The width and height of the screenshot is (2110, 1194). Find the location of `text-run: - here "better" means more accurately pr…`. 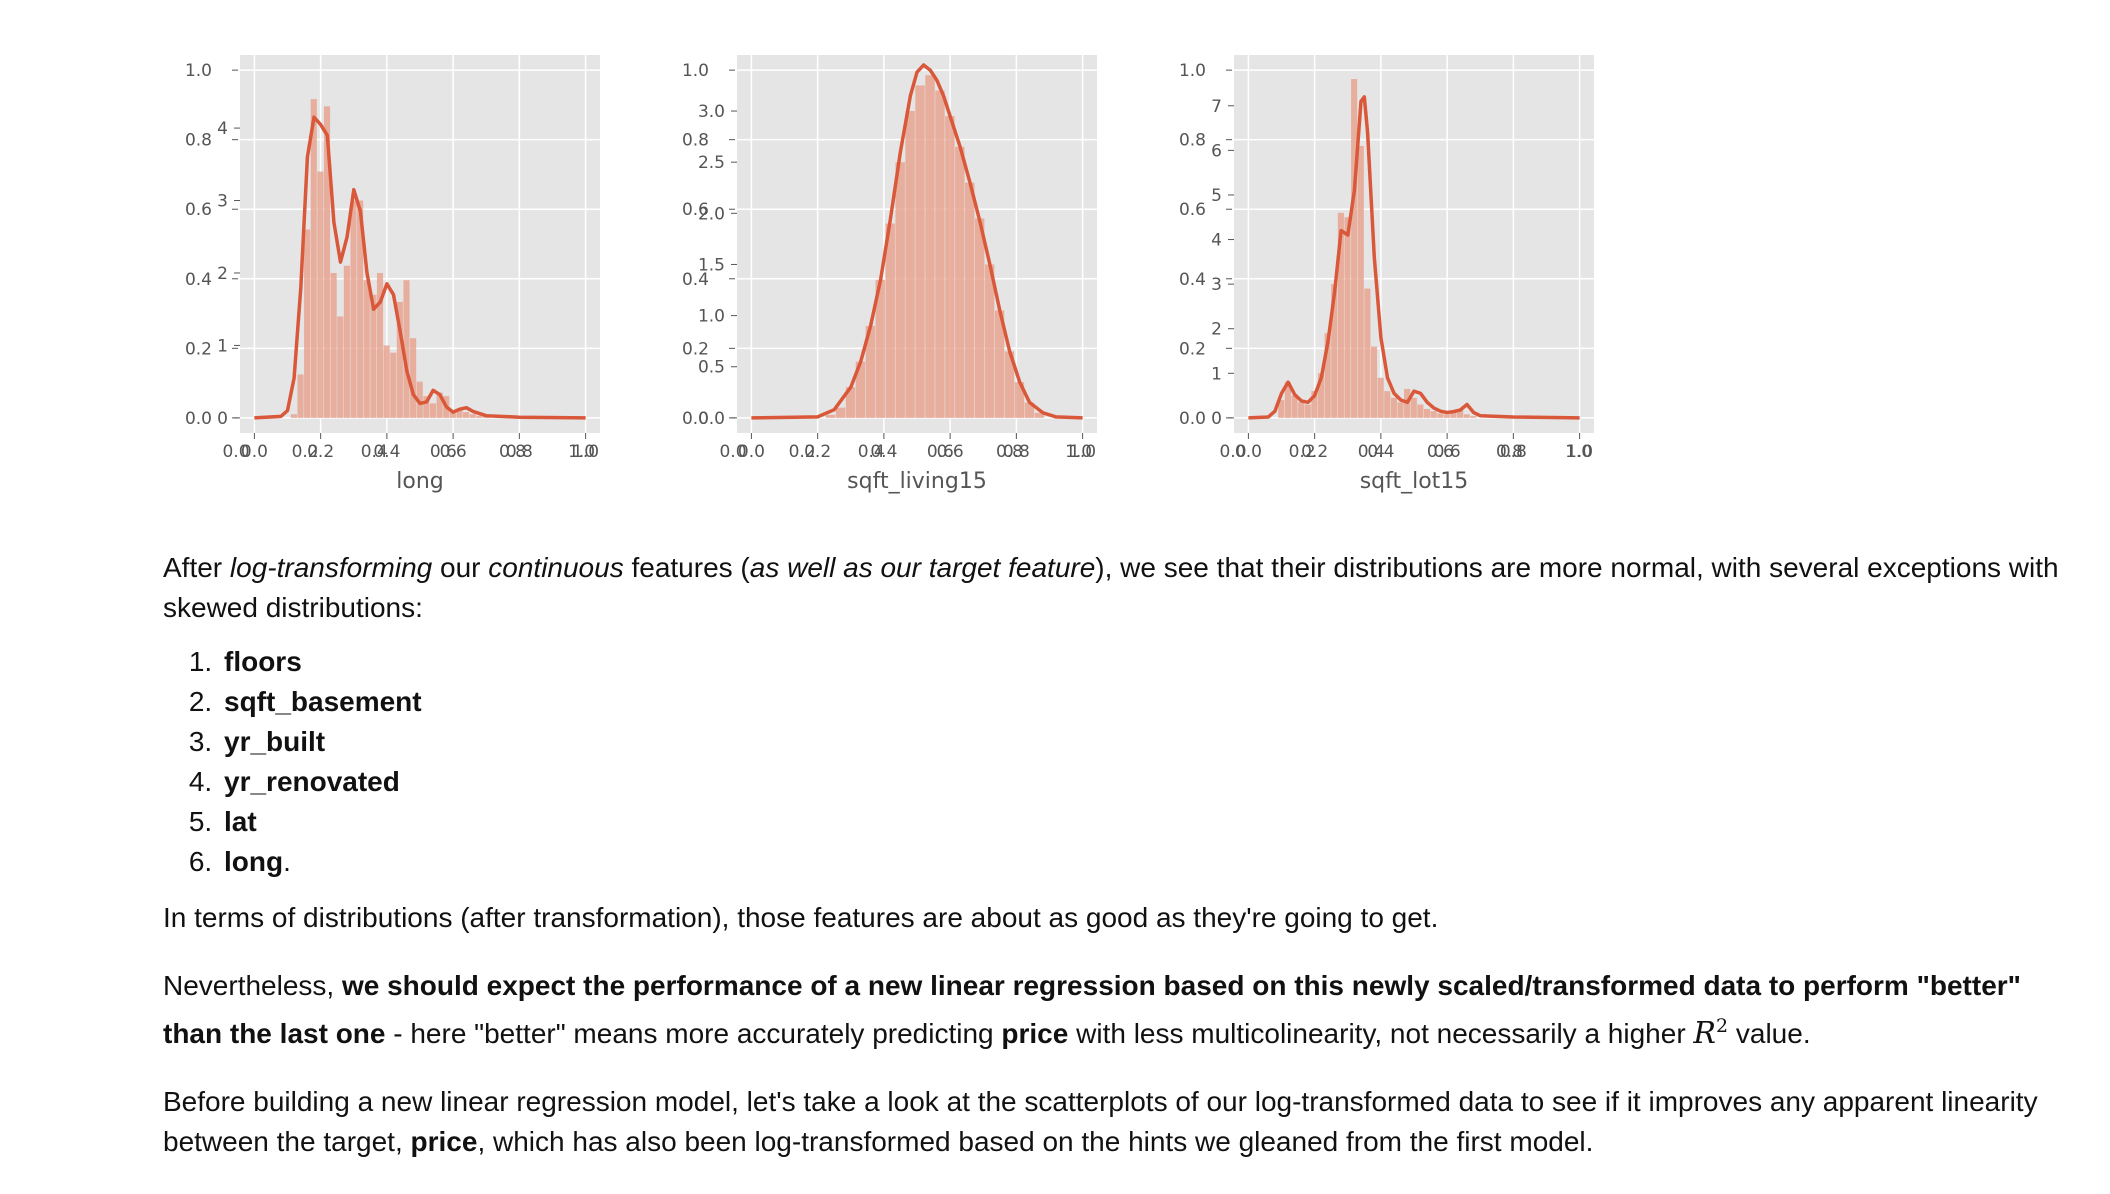

text-run: - here "better" means more accurately pr… is located at coordinates (693, 1033).